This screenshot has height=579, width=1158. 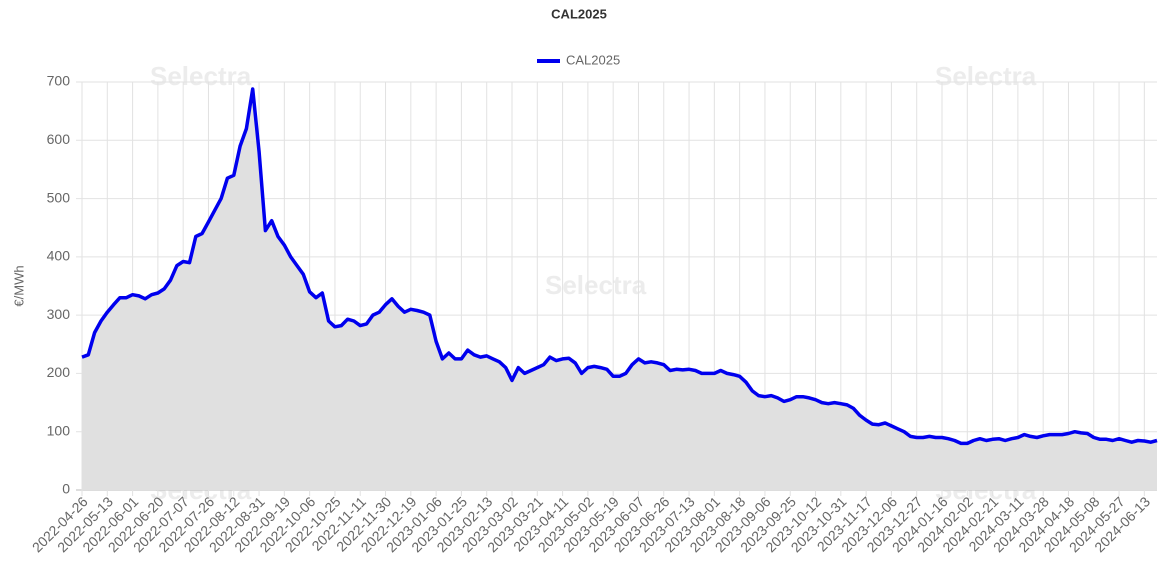 What do you see at coordinates (59, 197) in the screenshot?
I see `y-tick-label: 500` at bounding box center [59, 197].